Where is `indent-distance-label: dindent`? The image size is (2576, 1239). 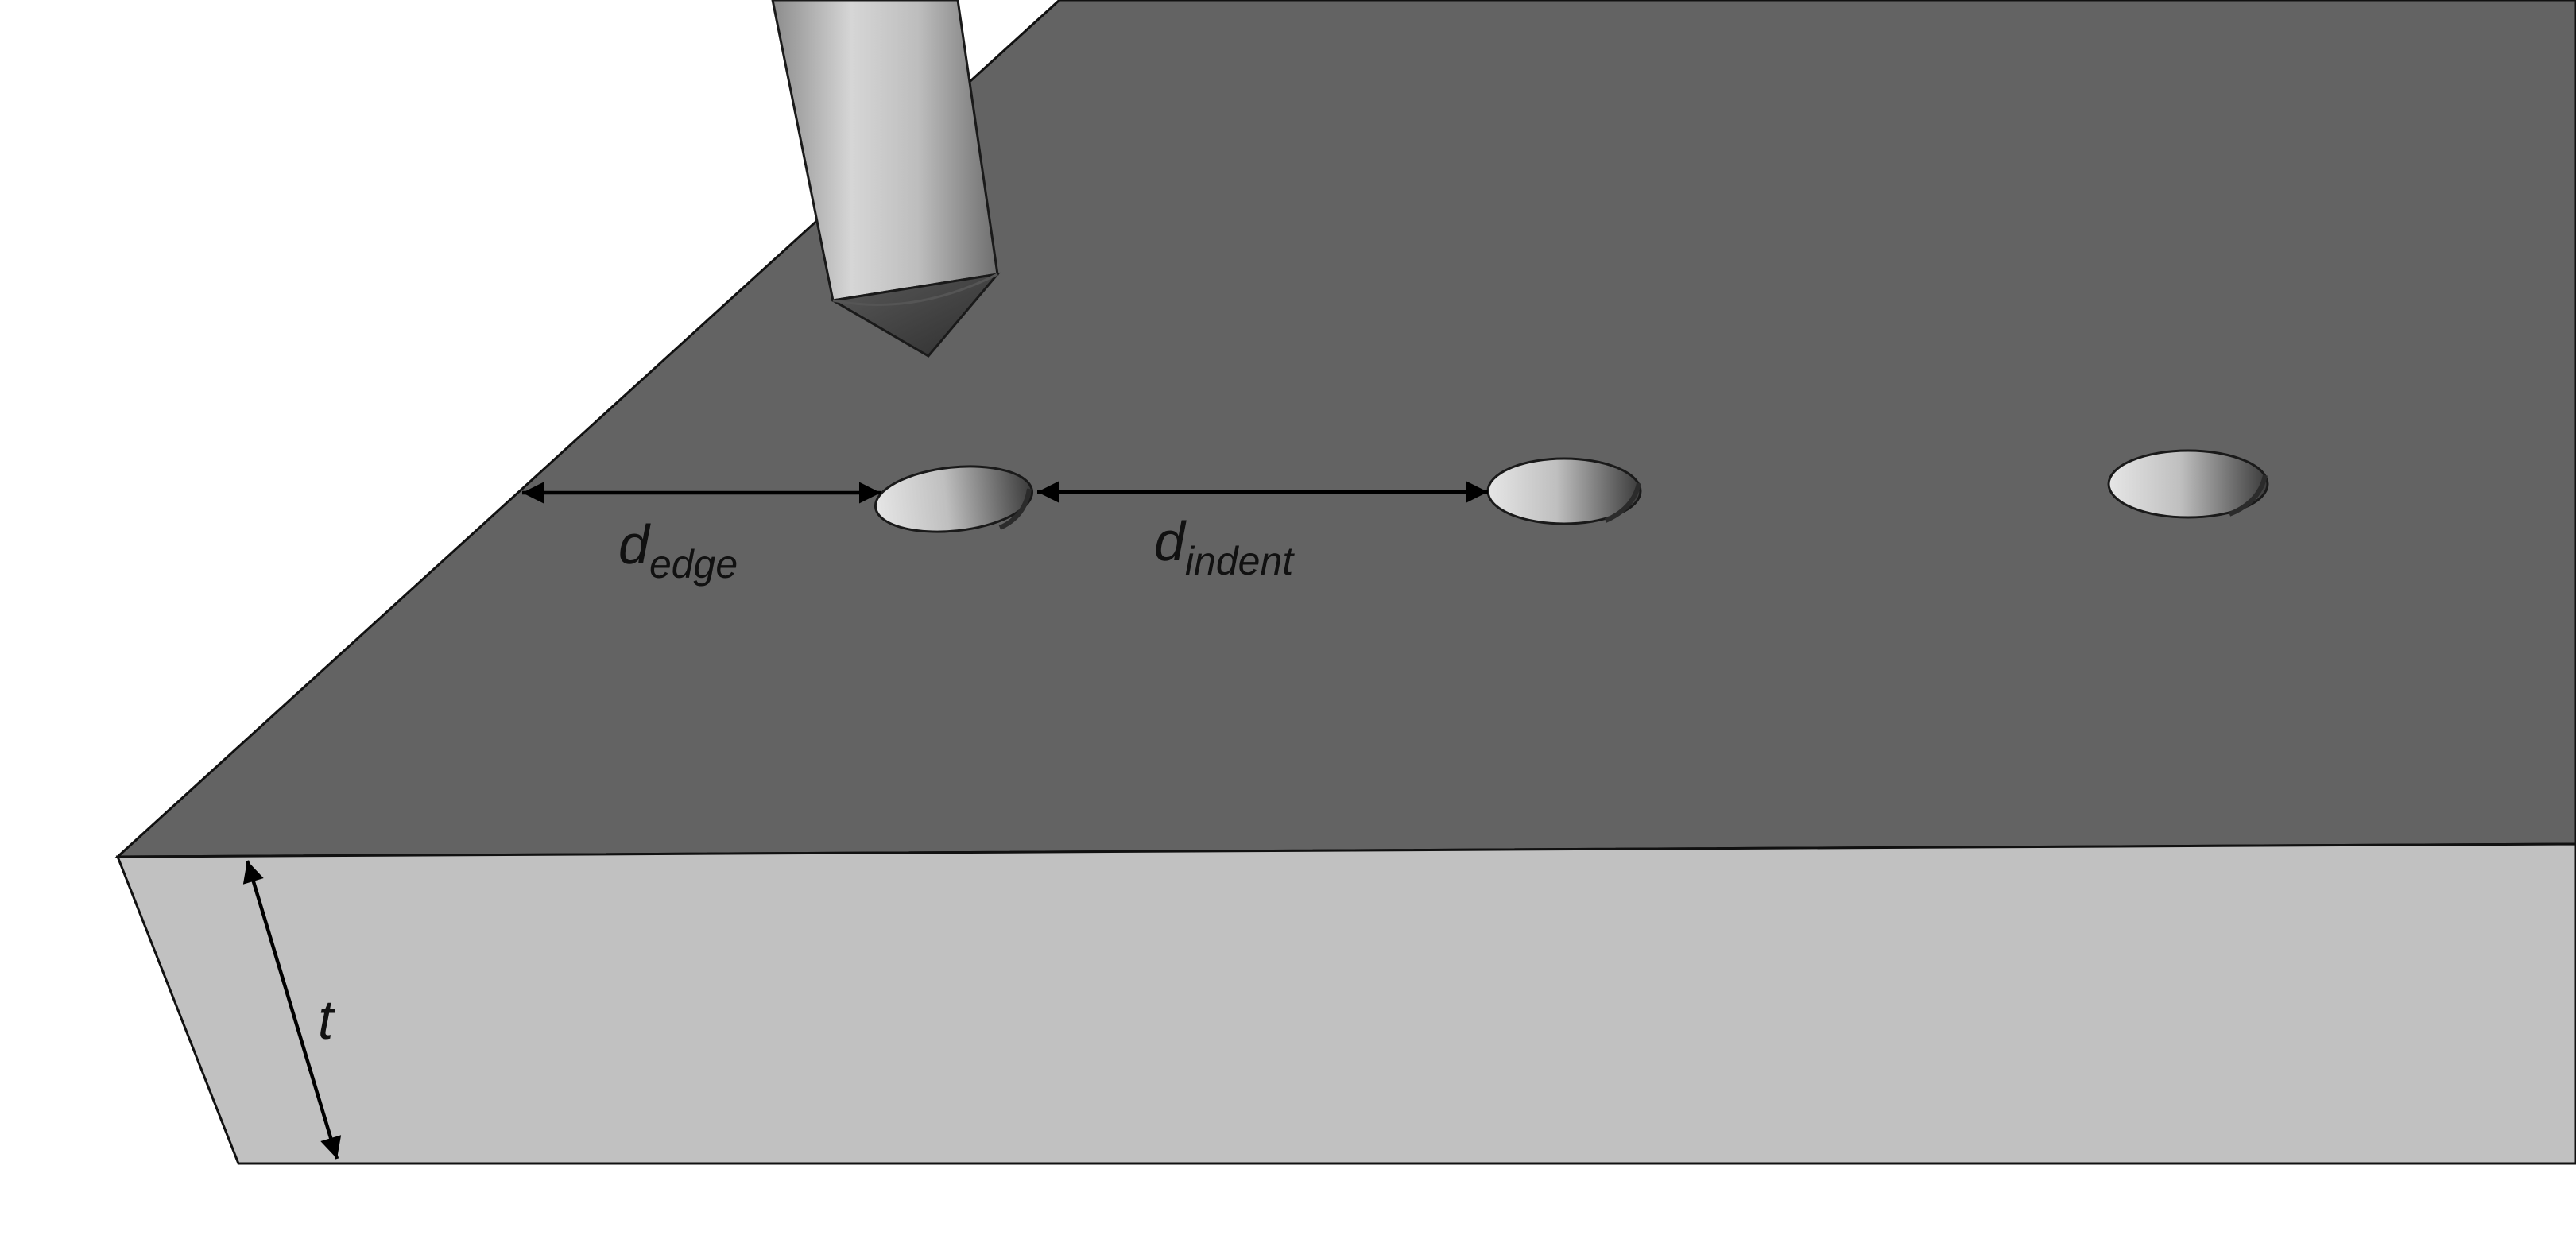
indent-distance-label: dindent is located at coordinates (1224, 546).